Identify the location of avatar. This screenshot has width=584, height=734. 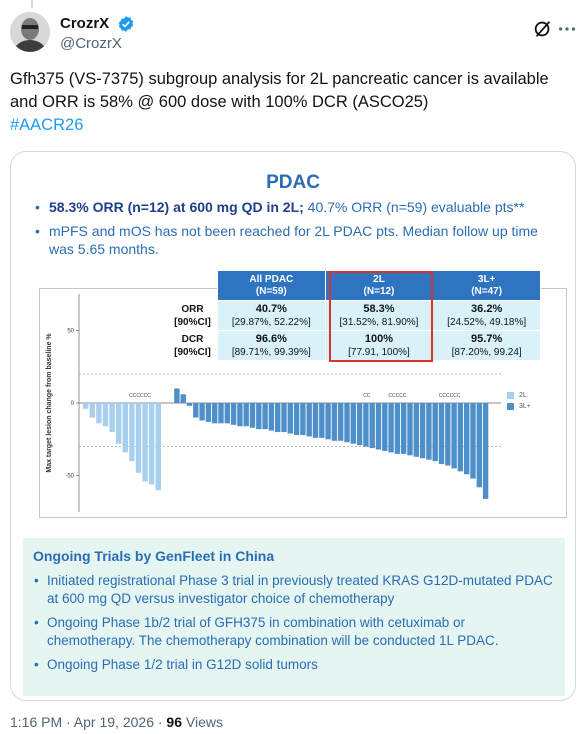
(30, 32).